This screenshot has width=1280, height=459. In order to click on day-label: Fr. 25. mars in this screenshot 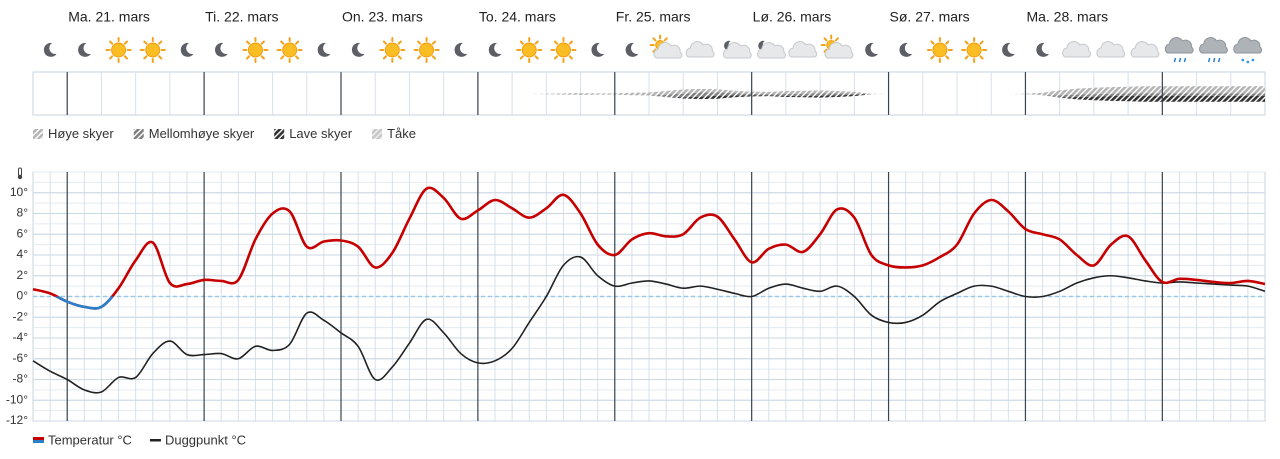, I will do `click(653, 17)`.